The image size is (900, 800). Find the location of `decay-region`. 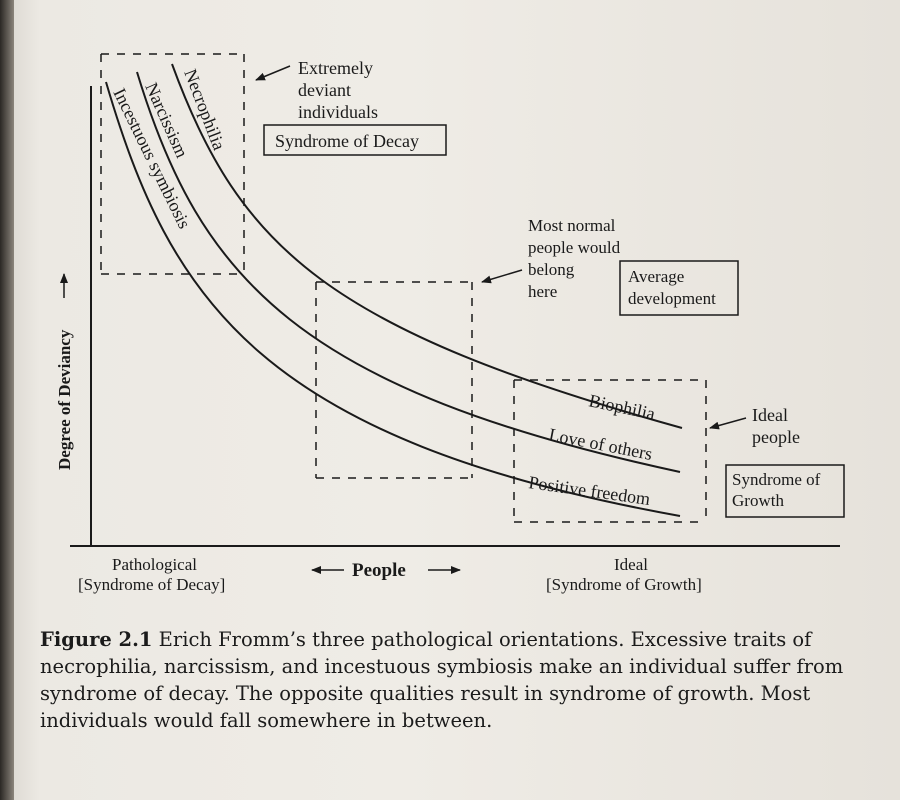

decay-region is located at coordinates (172, 164).